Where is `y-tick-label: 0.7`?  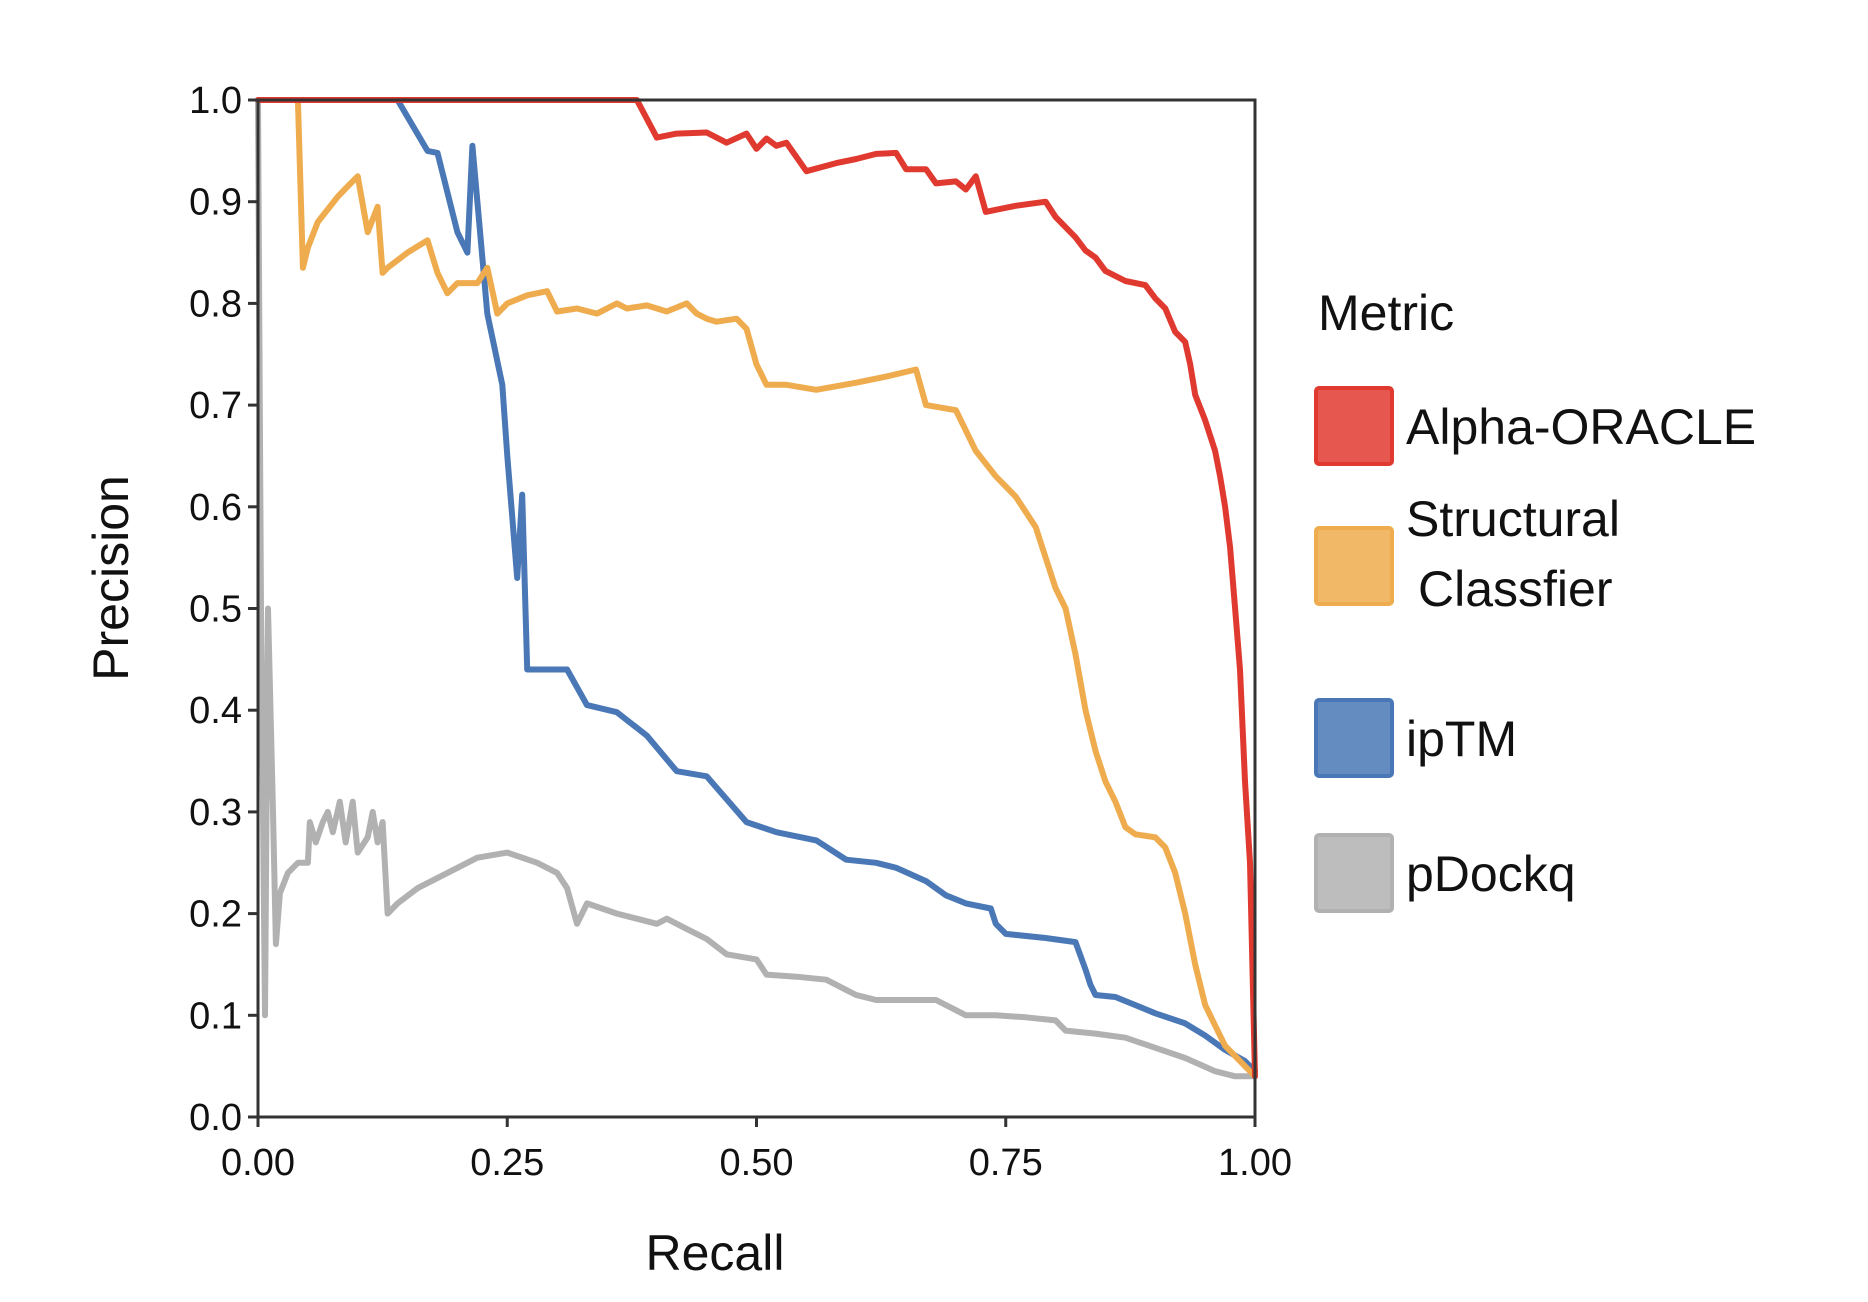 y-tick-label: 0.7 is located at coordinates (215, 406).